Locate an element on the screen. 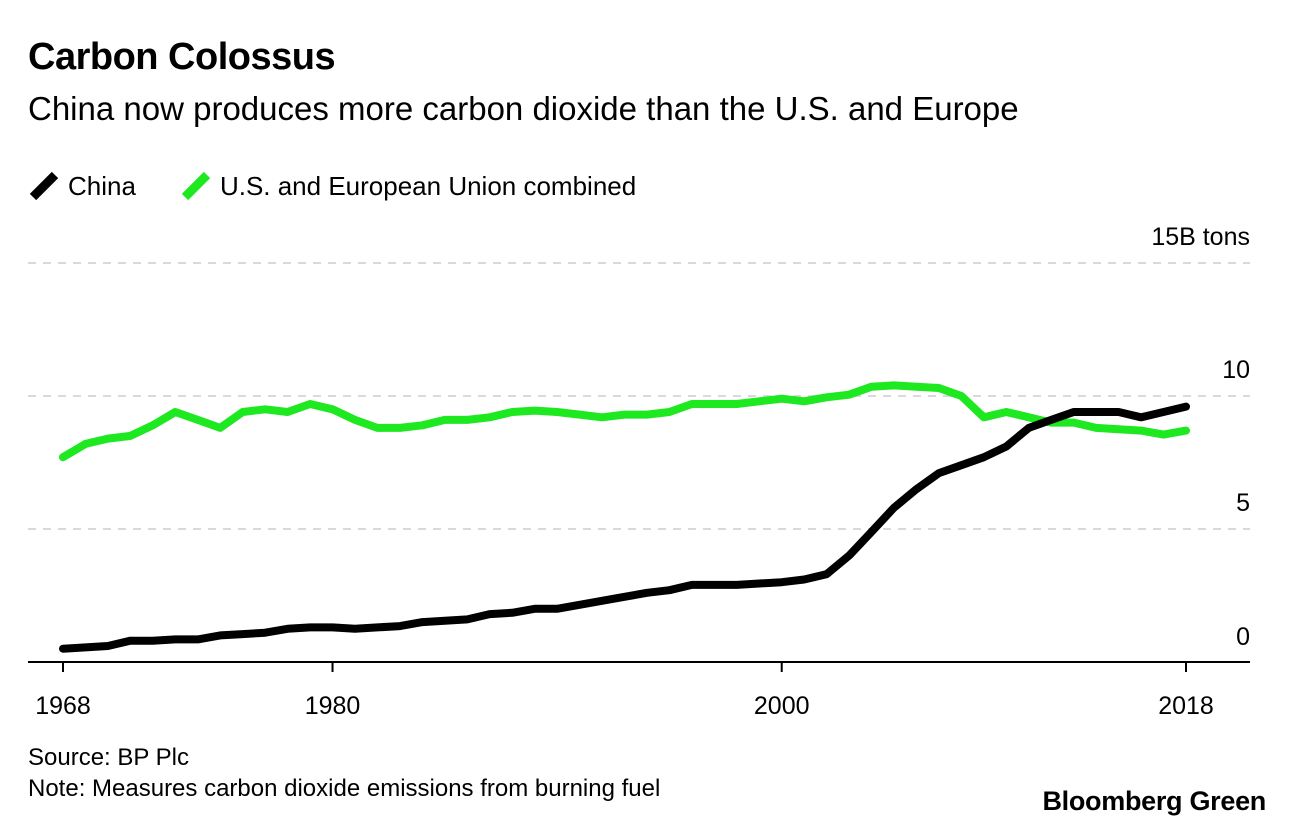  x-tick-label-1980: 1980 is located at coordinates (333, 706).